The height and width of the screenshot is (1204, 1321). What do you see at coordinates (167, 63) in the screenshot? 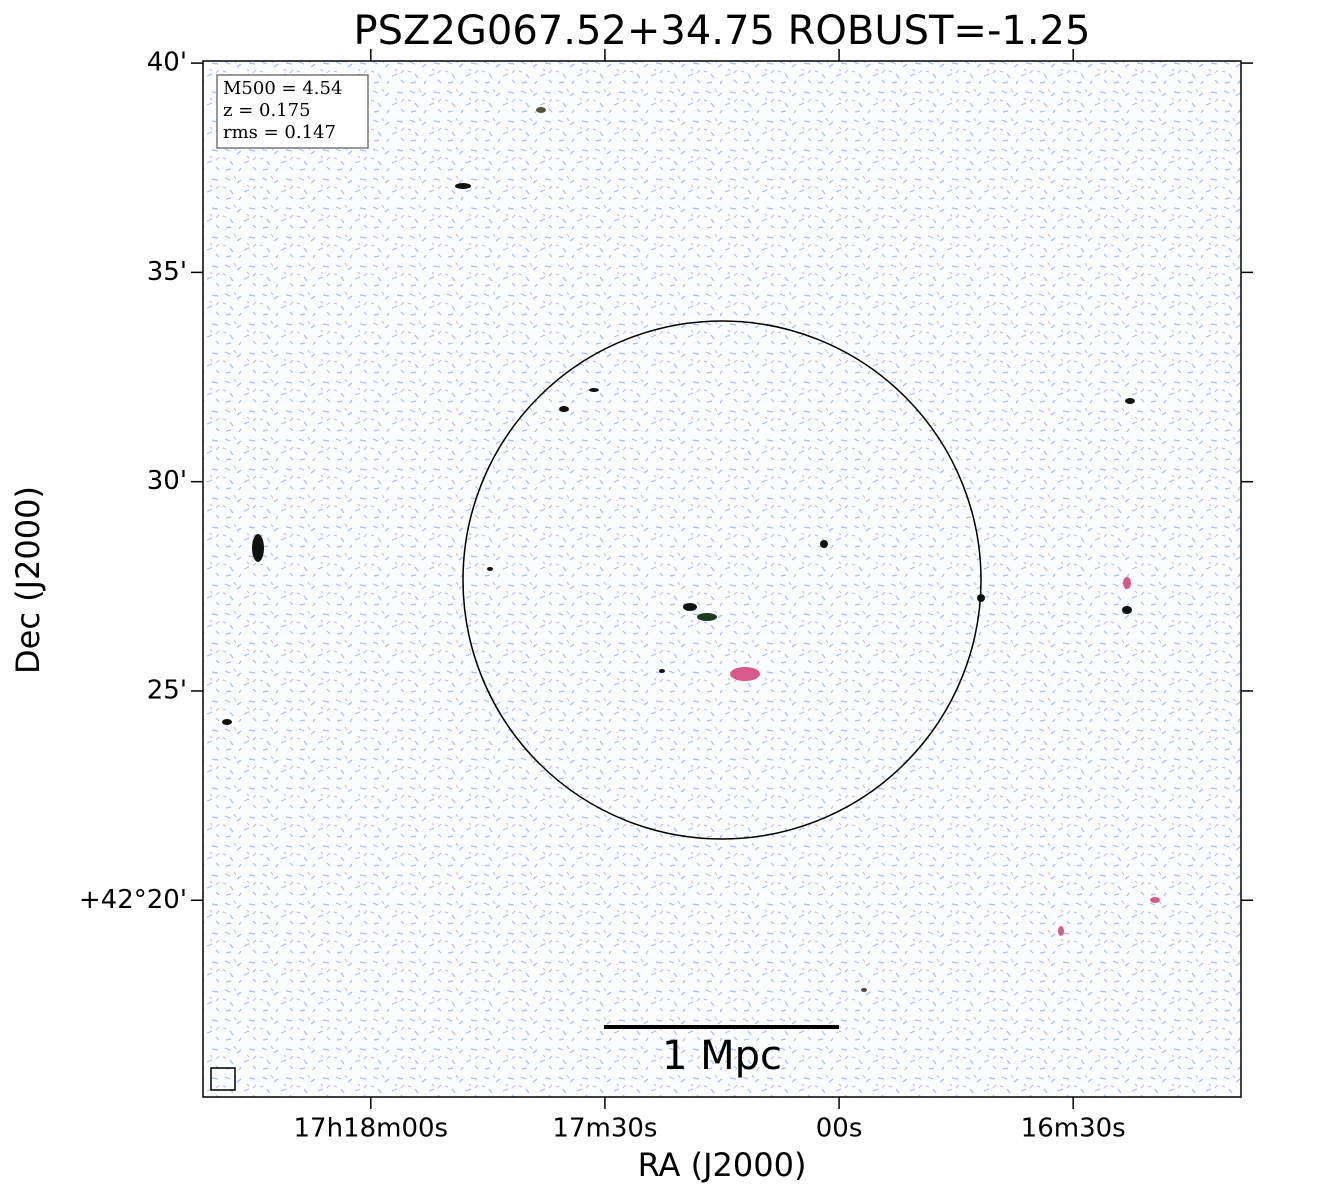
I see `y-tick-label: 40'` at bounding box center [167, 63].